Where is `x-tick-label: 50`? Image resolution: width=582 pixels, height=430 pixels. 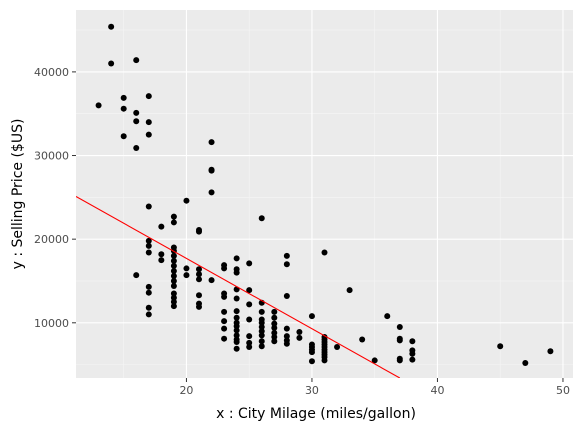 x-tick-label: 50 is located at coordinates (563, 390).